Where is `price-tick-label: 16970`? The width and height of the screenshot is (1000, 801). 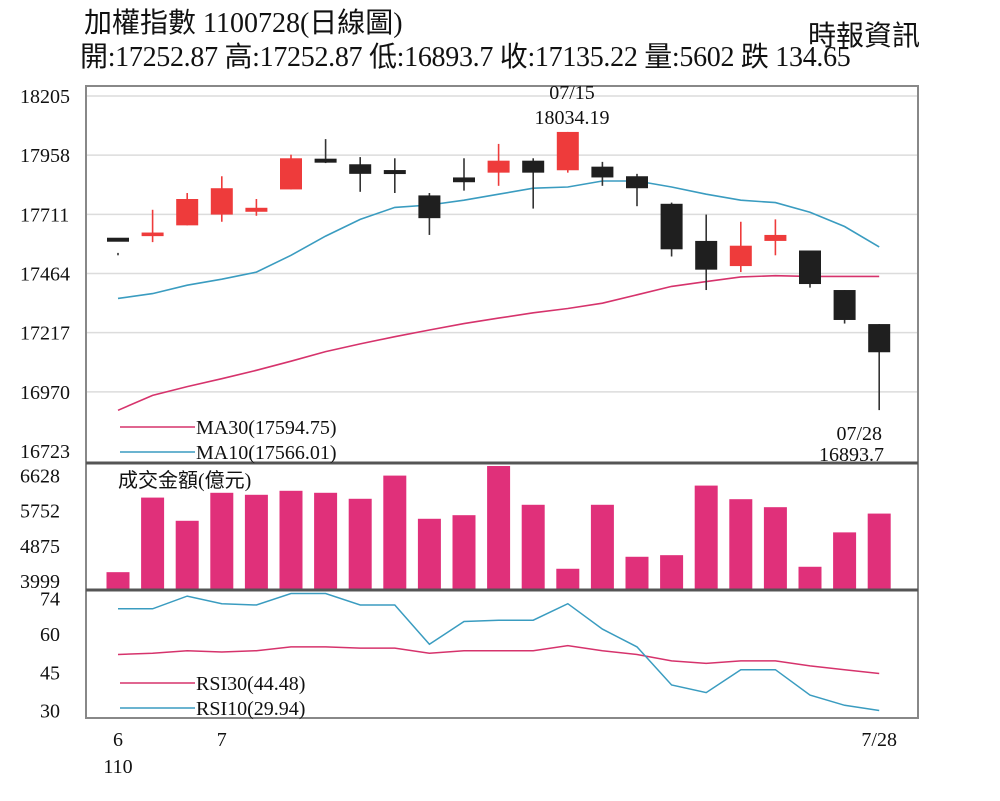 price-tick-label: 16970 is located at coordinates (45, 393).